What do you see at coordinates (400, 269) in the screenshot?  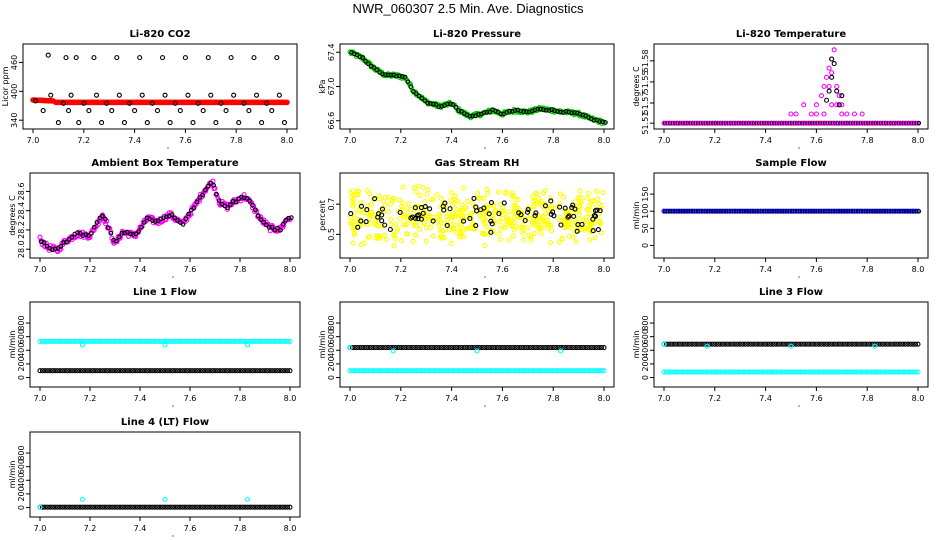 I see `x-tick-label: 7.2` at bounding box center [400, 269].